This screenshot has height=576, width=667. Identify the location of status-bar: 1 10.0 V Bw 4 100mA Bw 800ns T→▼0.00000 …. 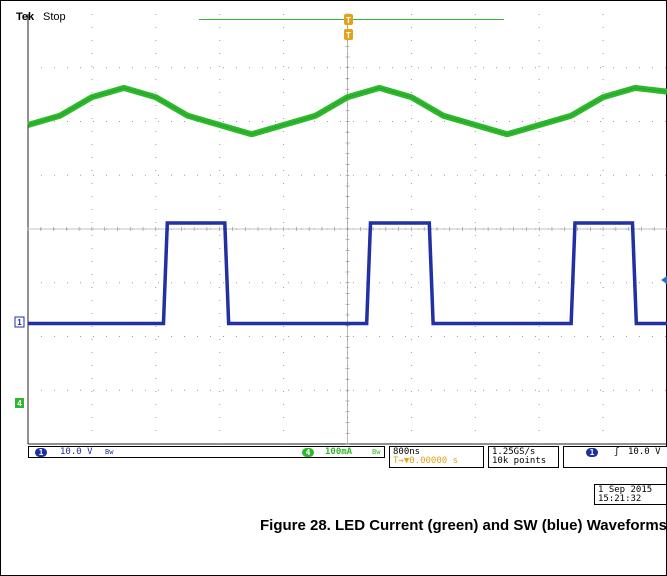
(347, 457).